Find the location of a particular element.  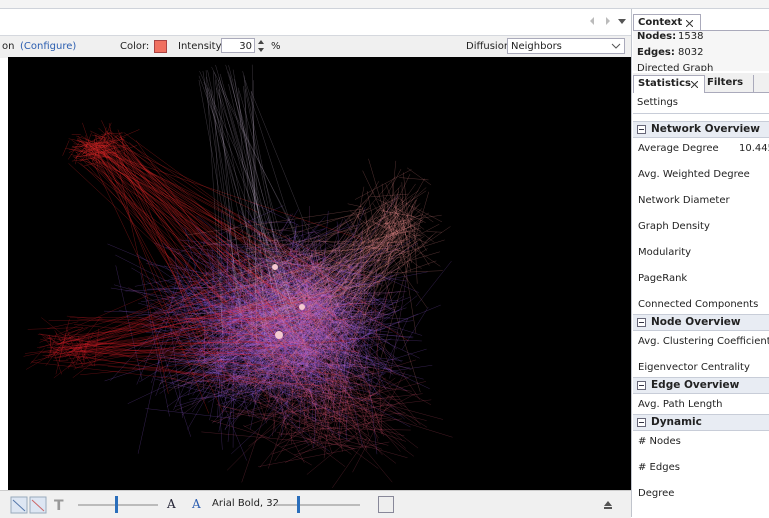

section-header: Node Overview is located at coordinates (701, 322).